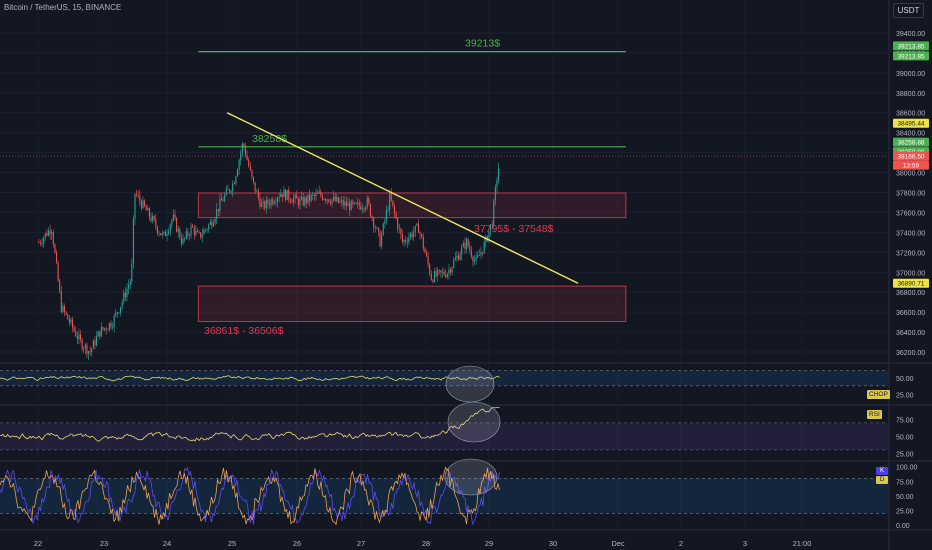  Describe the element at coordinates (905, 497) in the screenshot. I see `pane-y-tick: 50.00` at that location.